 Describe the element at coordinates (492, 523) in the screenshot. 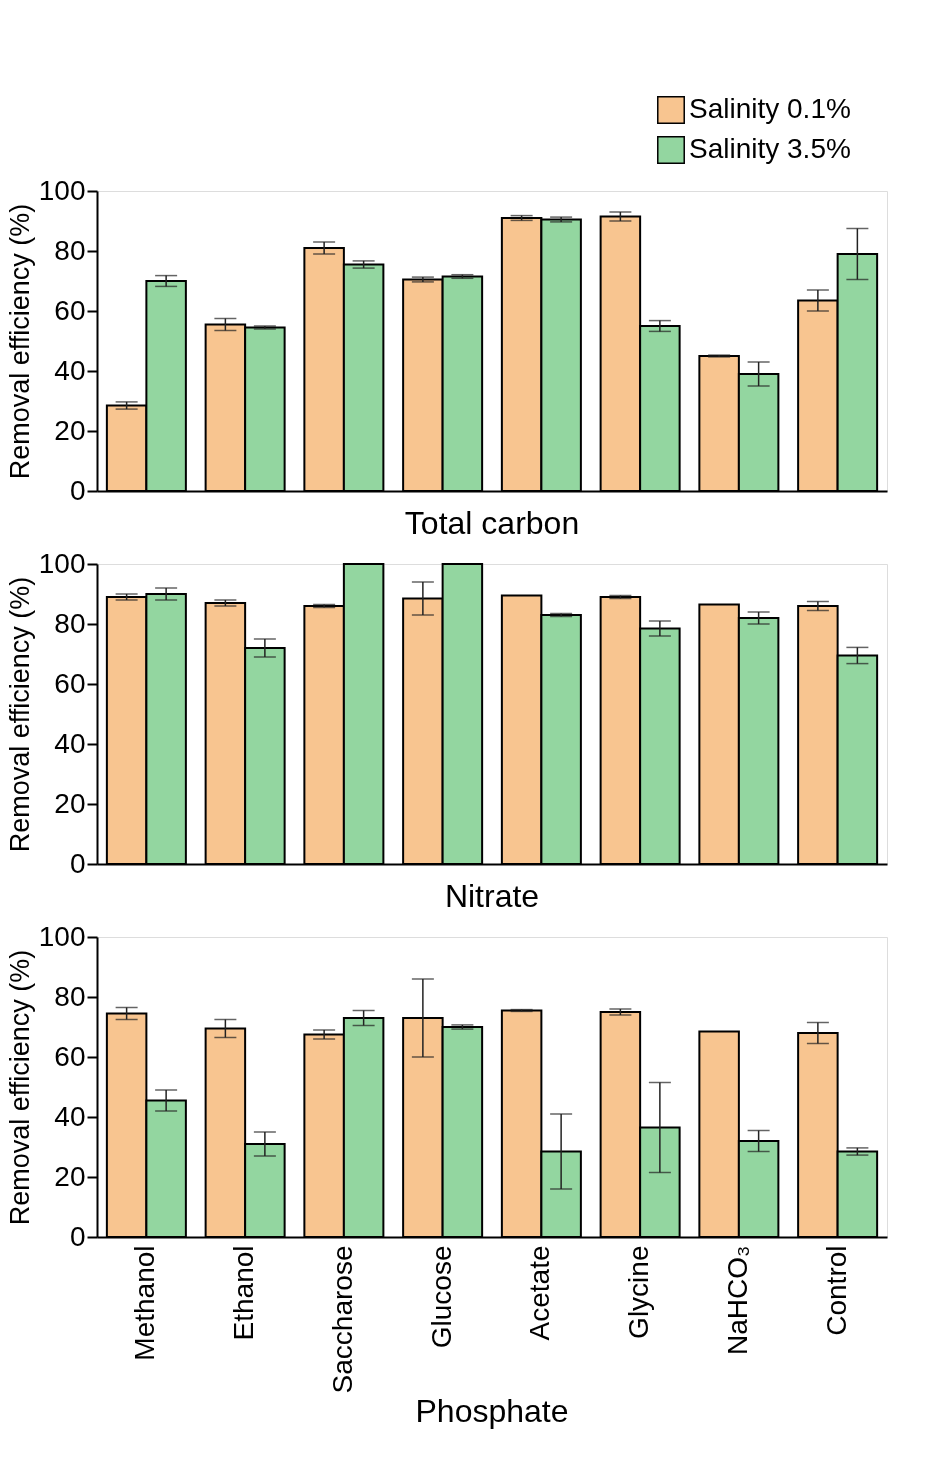

I see `text: Total carbon` at that location.